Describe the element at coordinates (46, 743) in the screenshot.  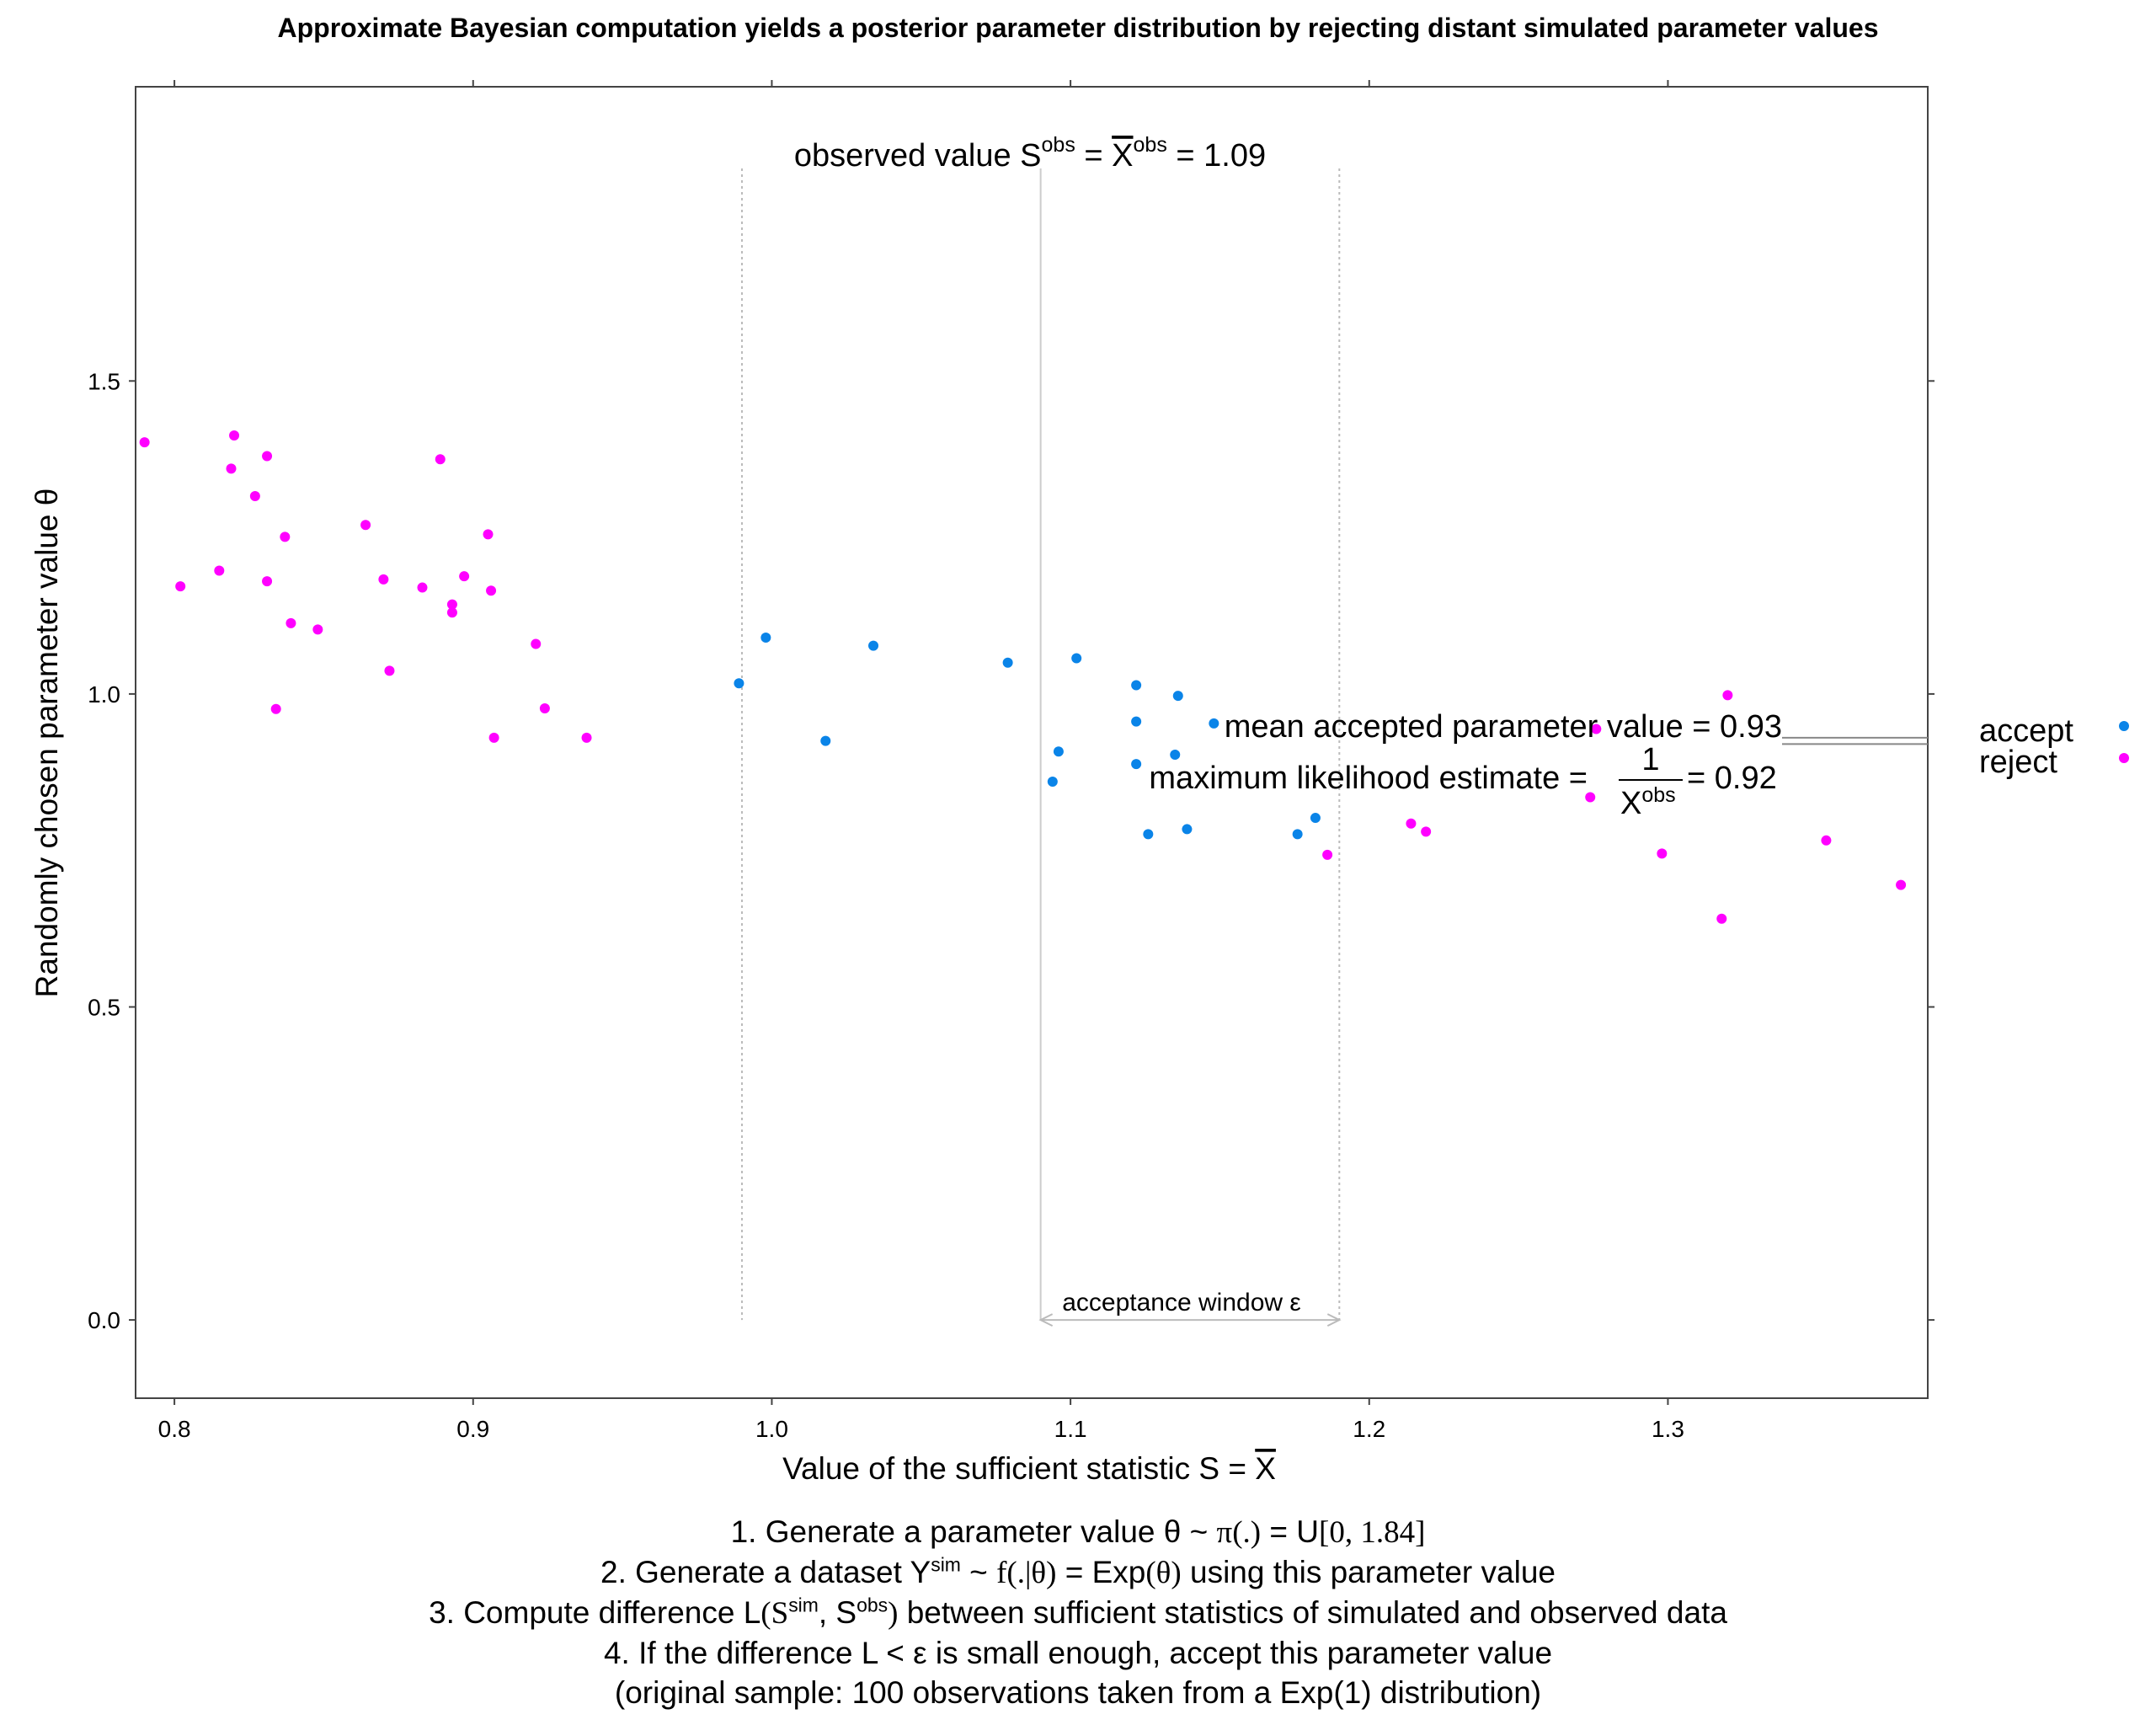
I see `y-axis-title: Randomly chosen parameter value θ` at that location.